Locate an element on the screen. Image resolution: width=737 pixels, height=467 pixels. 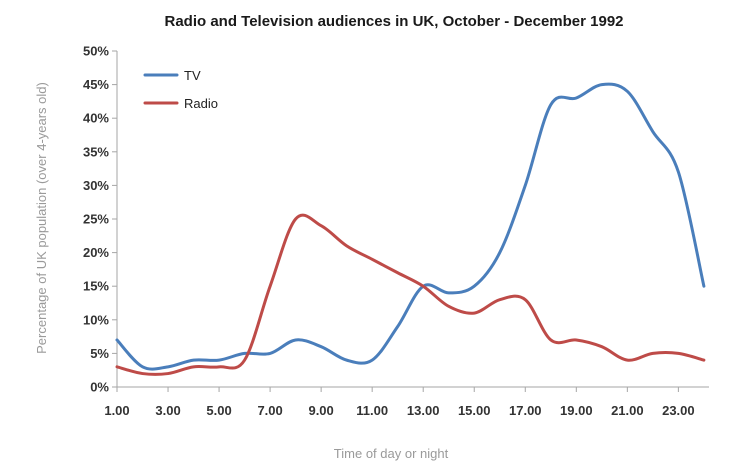
x-tick-label: 15.00 is located at coordinates (474, 410).